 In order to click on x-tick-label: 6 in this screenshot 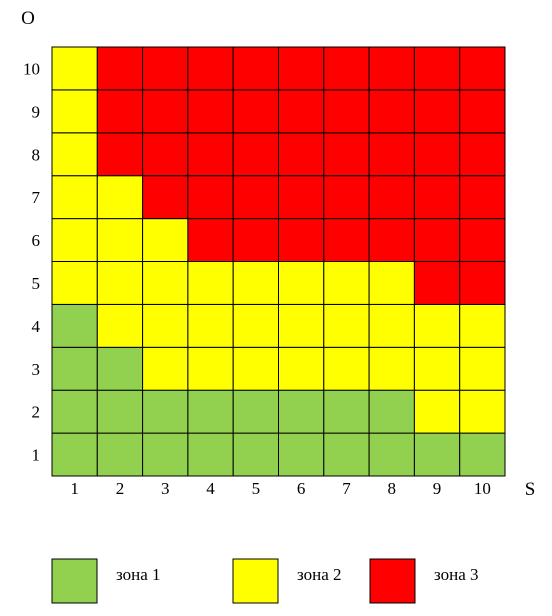, I will do `click(301, 488)`.